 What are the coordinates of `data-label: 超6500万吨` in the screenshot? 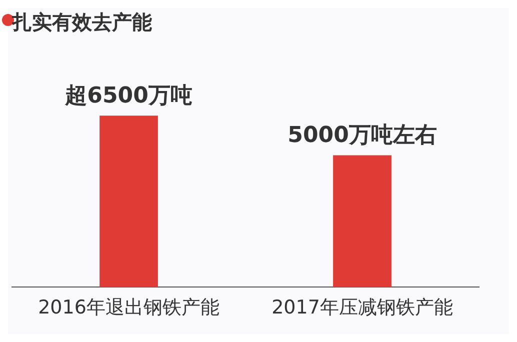 It's located at (128, 95).